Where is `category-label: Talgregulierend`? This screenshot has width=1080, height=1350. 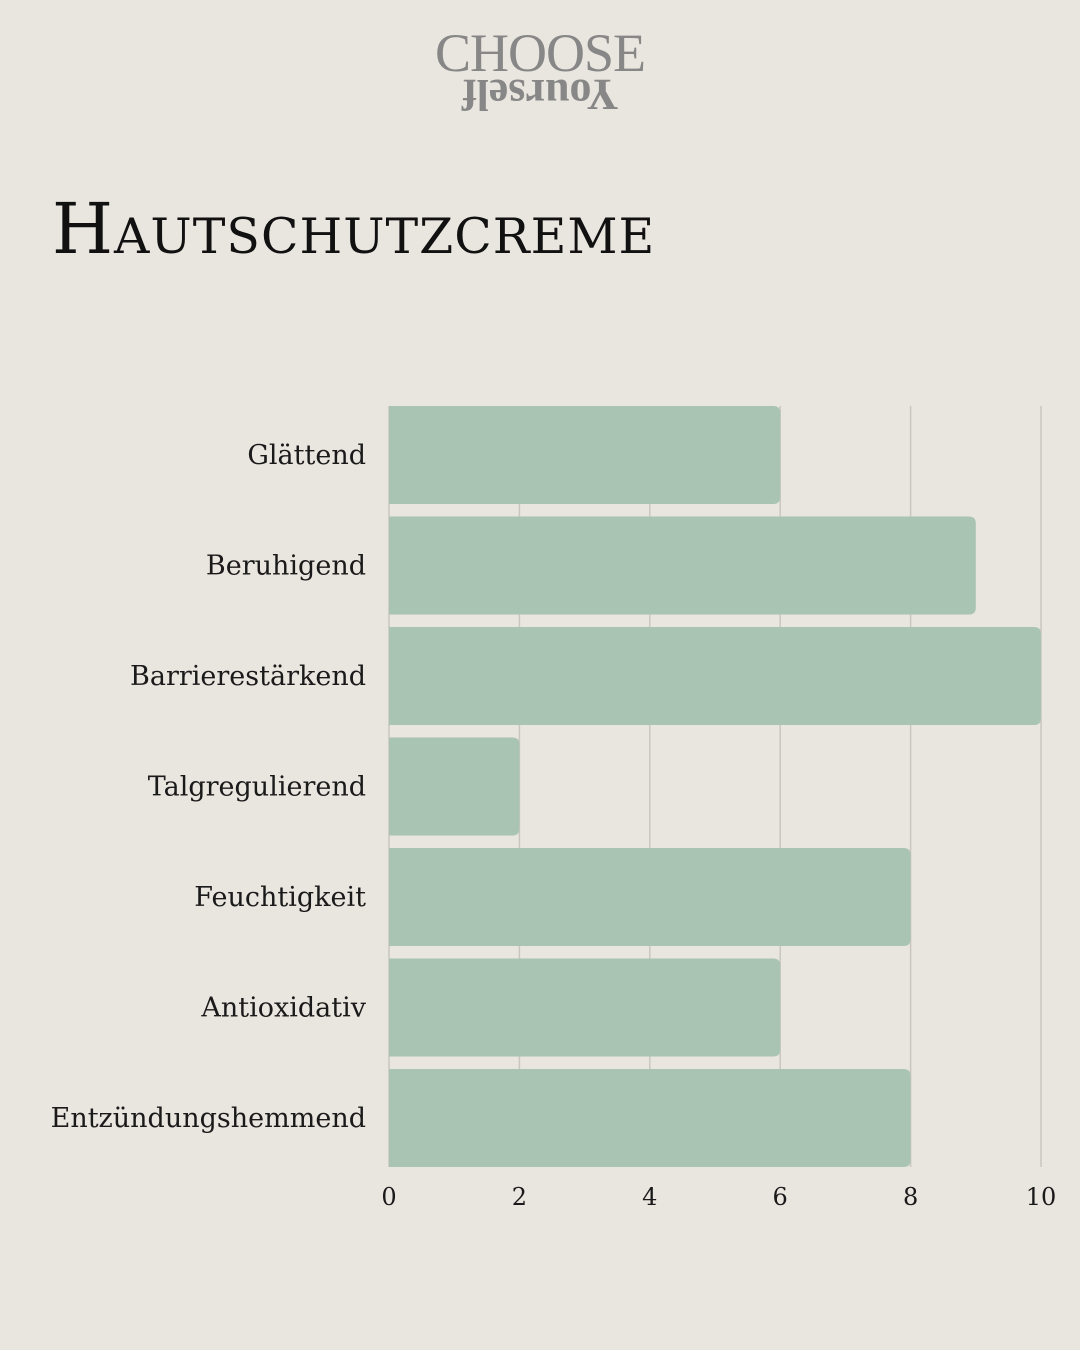
category-label: Talgregulierend is located at coordinates (257, 787).